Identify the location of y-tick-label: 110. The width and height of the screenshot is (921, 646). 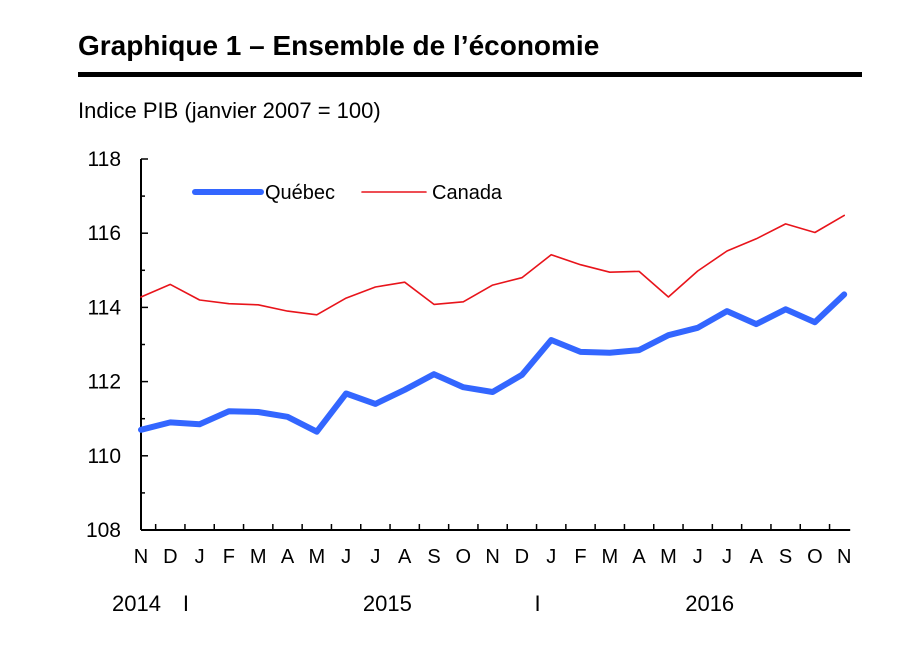
(104, 456).